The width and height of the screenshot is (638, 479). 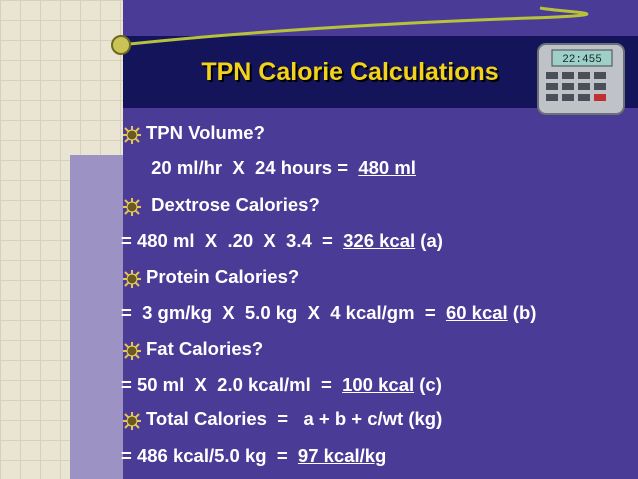 I want to click on ornament, so click(x=121, y=45).